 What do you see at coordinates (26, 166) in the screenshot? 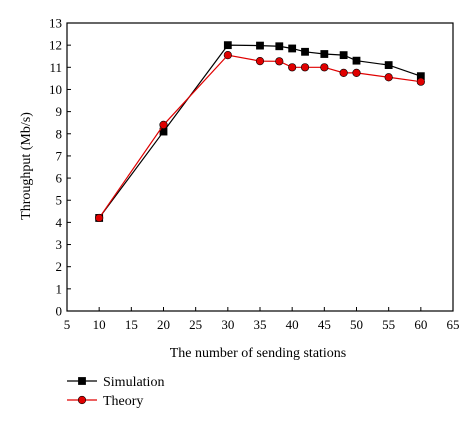
I see `y-axis-title: Throughput (Mb/s)` at bounding box center [26, 166].